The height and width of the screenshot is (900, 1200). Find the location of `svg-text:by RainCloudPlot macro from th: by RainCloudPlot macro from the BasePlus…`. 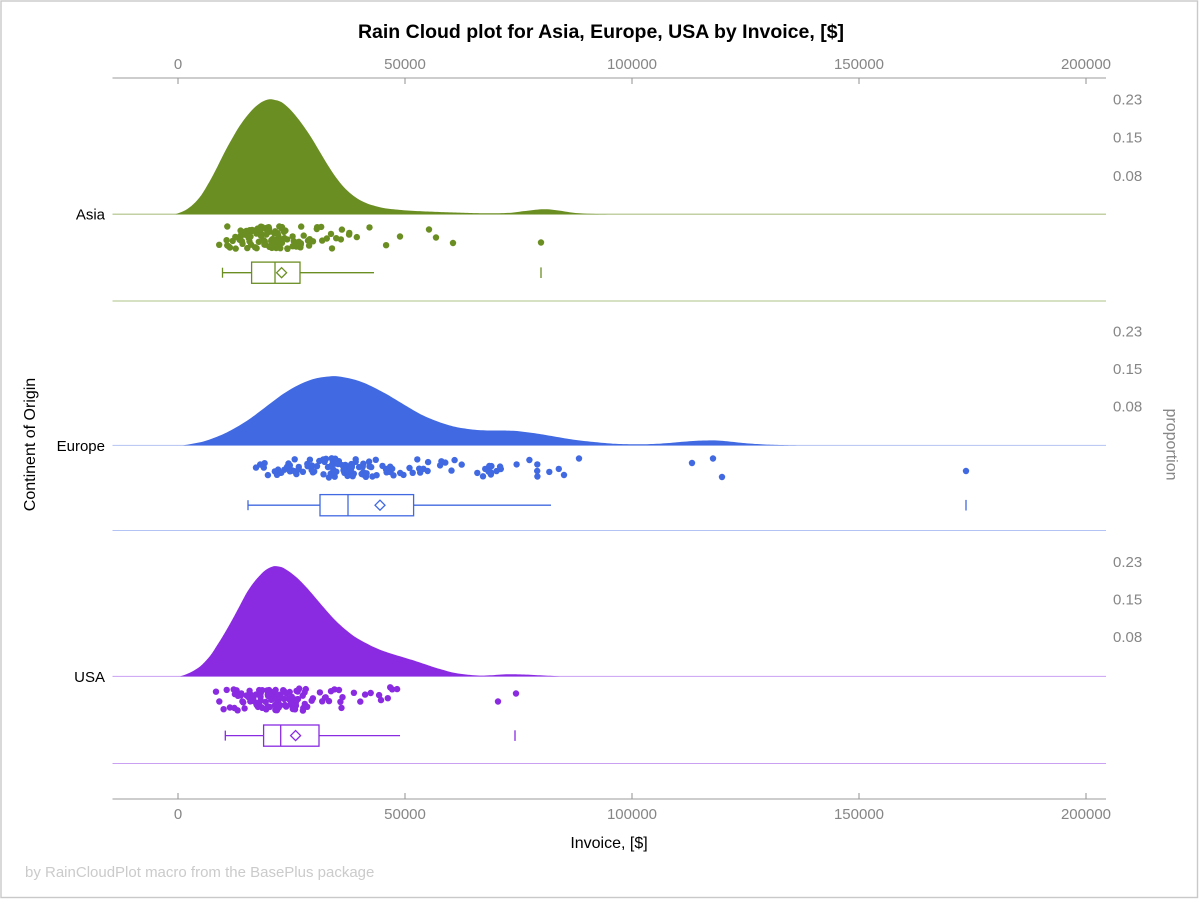

svg-text:by RainCloudPlot macro from th: by RainCloudPlot macro from the BasePlus… is located at coordinates (199, 872).